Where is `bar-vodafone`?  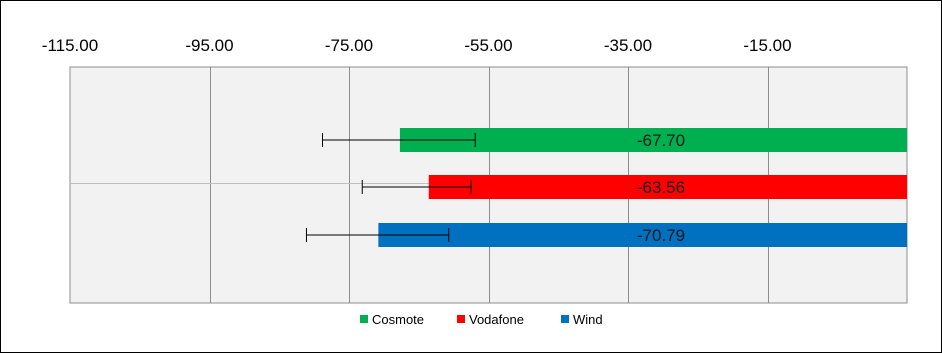
bar-vodafone is located at coordinates (667, 187).